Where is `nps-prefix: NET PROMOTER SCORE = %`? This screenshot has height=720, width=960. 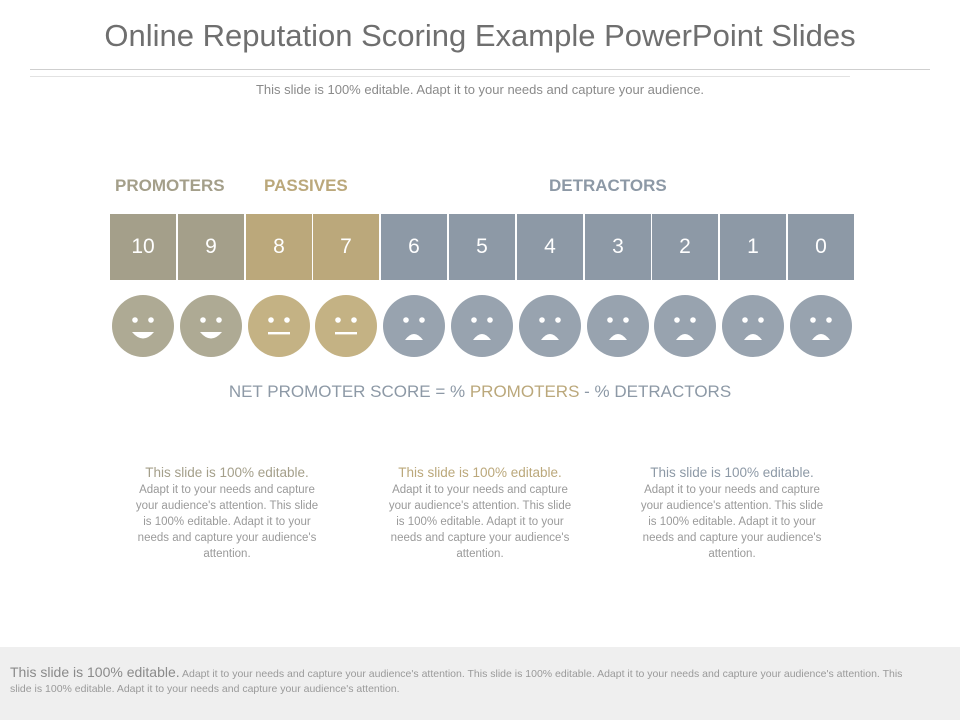 nps-prefix: NET PROMOTER SCORE = % is located at coordinates (349, 391).